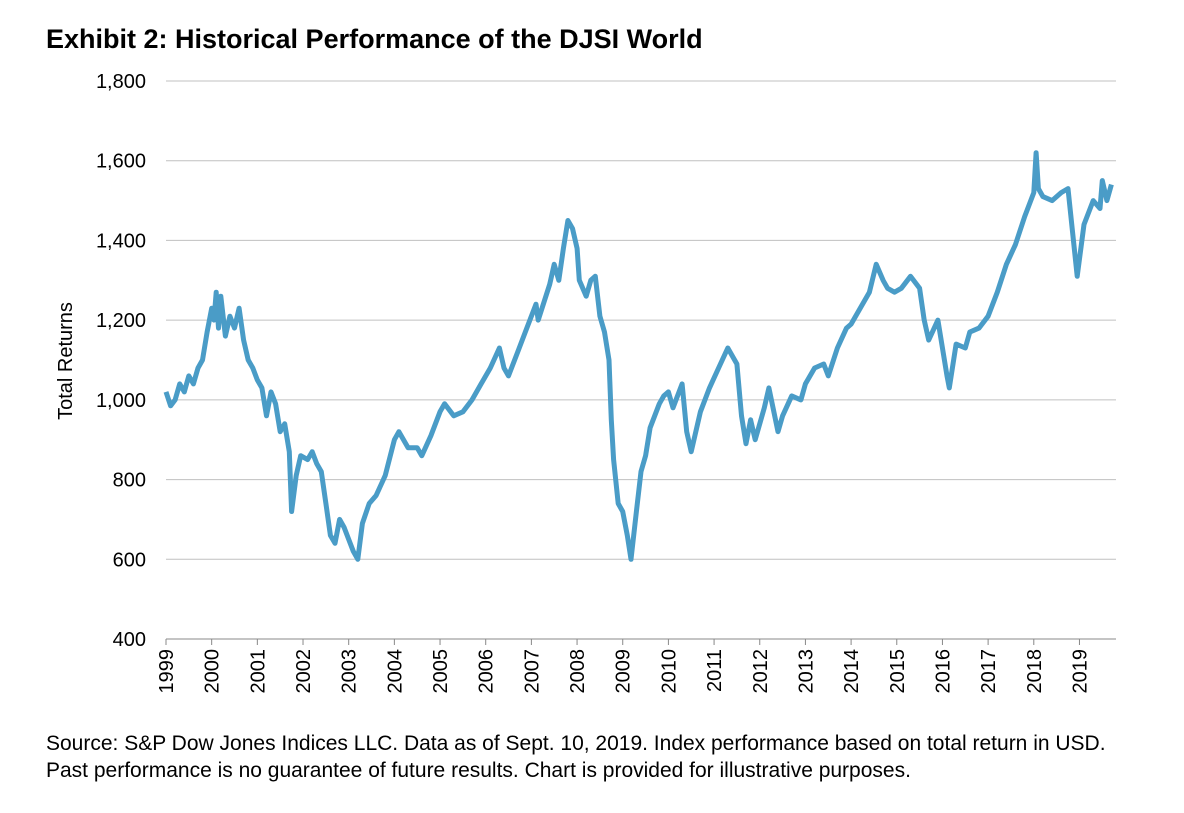 The image size is (1184, 813). I want to click on x-tick-label: 2016, so click(943, 671).